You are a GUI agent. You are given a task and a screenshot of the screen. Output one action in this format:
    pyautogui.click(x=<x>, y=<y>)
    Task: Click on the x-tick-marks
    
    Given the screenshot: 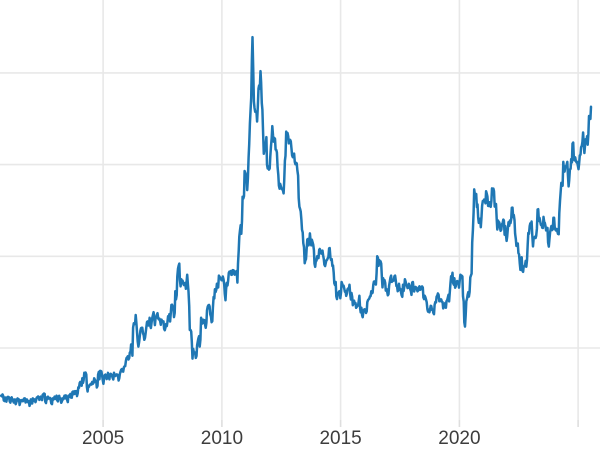 What is the action you would take?
    pyautogui.click(x=340, y=423)
    